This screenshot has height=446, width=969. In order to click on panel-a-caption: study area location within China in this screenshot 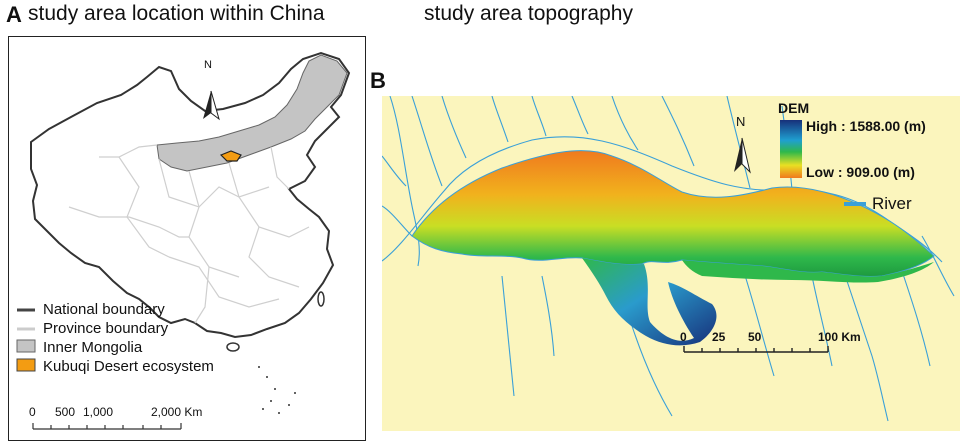, I will do `click(176, 13)`.